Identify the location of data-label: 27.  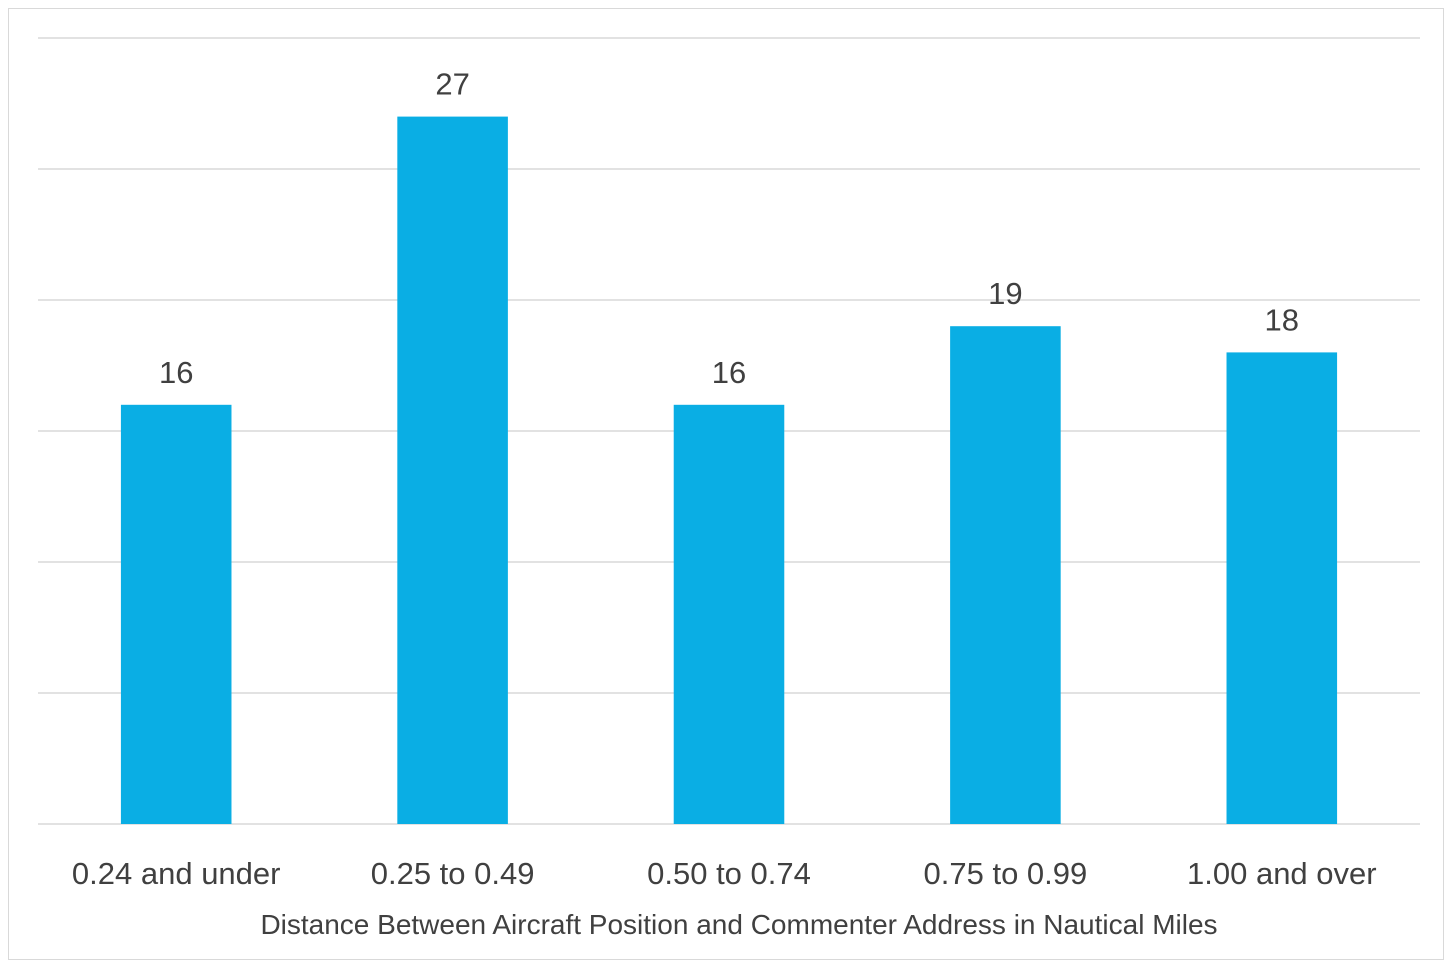
(452, 84).